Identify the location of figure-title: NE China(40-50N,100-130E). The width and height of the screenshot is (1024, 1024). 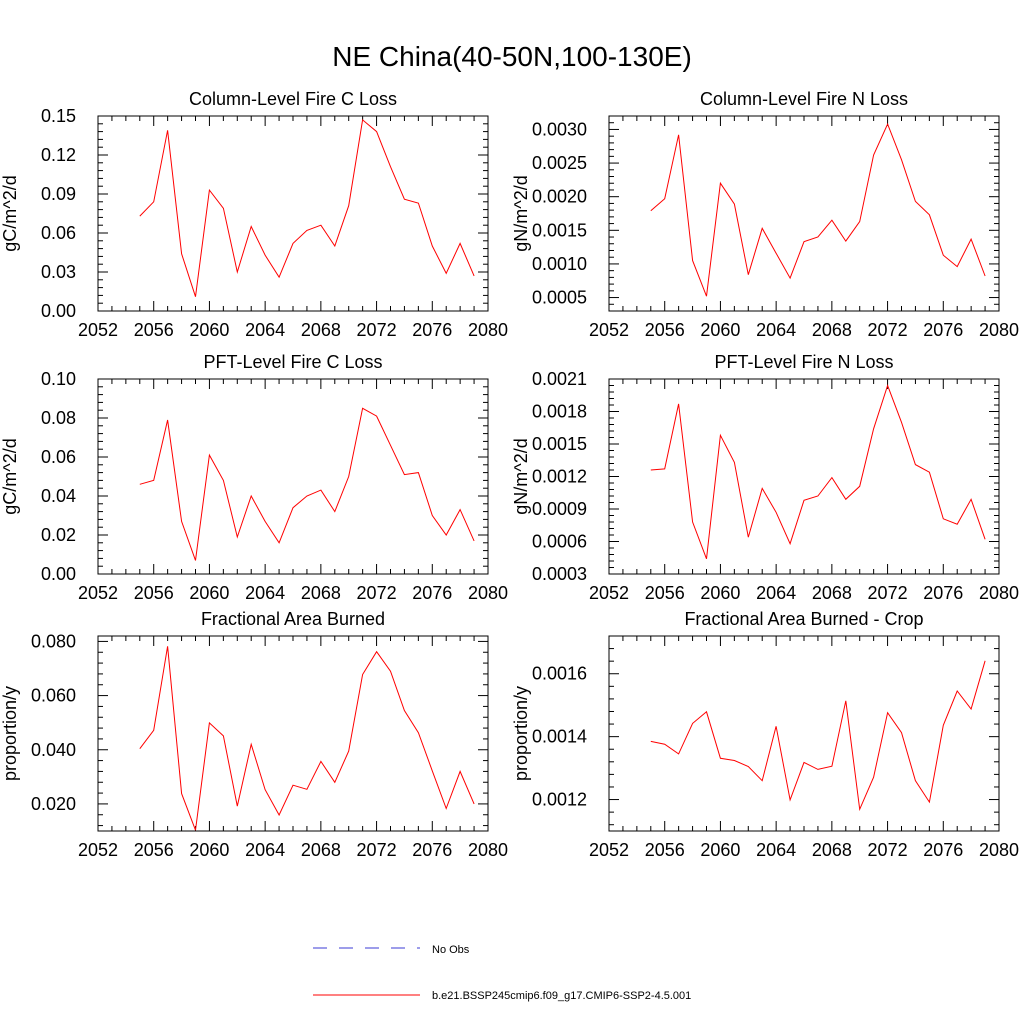
(512, 56).